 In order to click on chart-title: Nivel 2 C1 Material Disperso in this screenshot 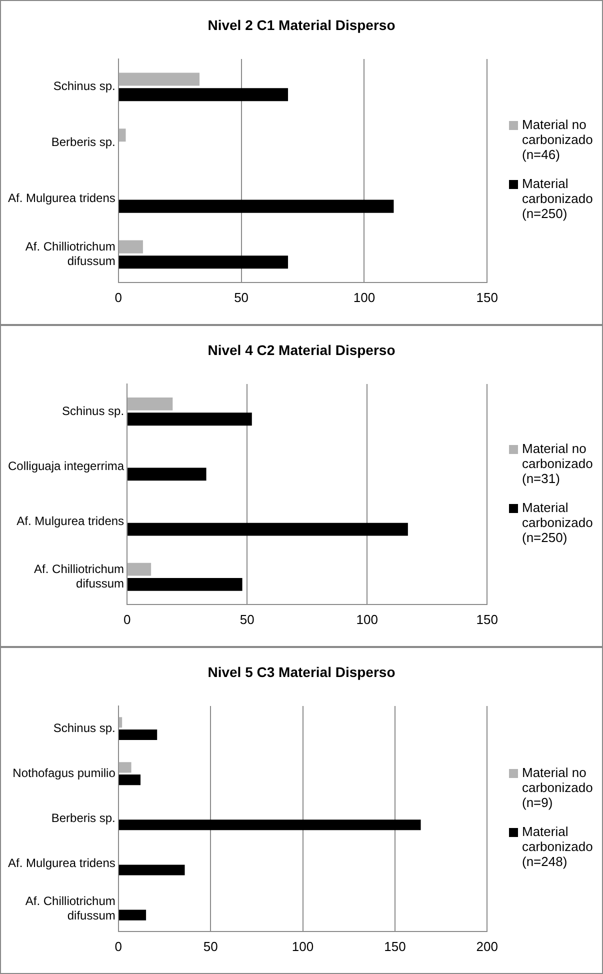, I will do `click(301, 25)`.